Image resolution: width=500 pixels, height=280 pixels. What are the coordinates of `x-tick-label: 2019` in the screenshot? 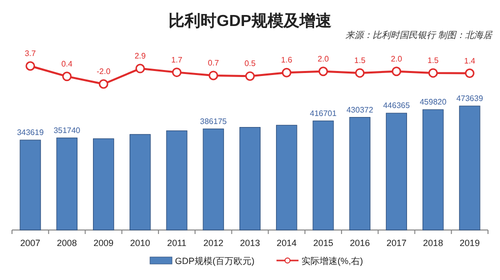 It's located at (470, 243).